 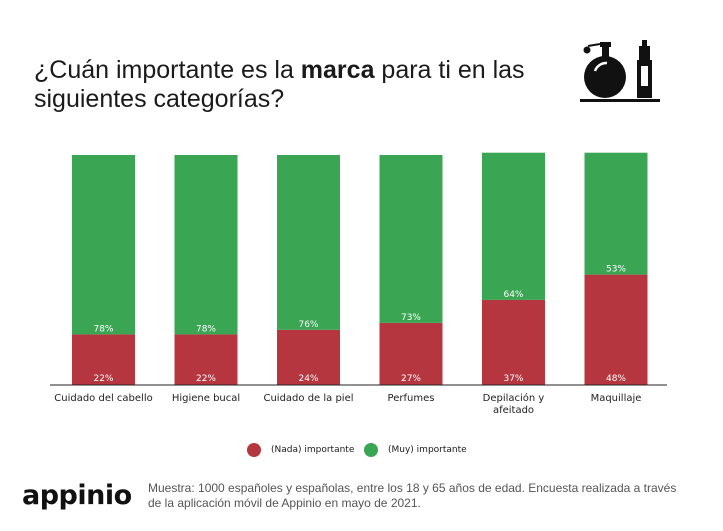 I want to click on category-label: Maquillaje, so click(x=616, y=398).